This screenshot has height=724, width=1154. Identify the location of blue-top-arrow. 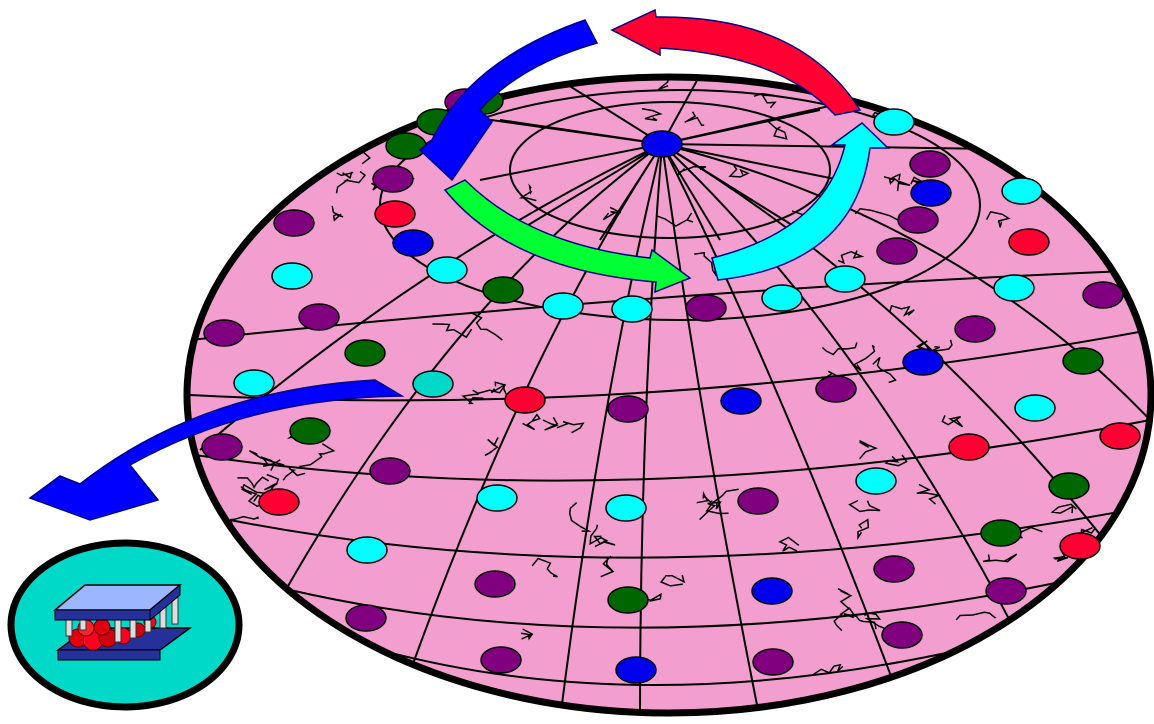
(508, 100).